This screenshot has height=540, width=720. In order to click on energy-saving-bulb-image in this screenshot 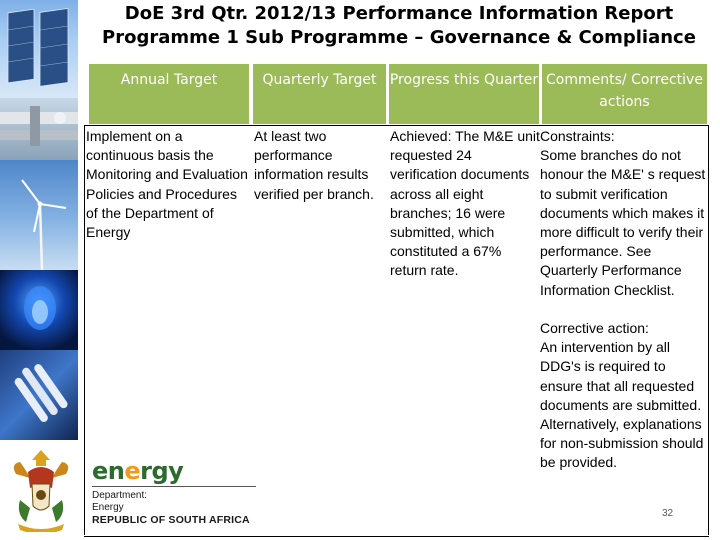, I will do `click(39, 395)`.